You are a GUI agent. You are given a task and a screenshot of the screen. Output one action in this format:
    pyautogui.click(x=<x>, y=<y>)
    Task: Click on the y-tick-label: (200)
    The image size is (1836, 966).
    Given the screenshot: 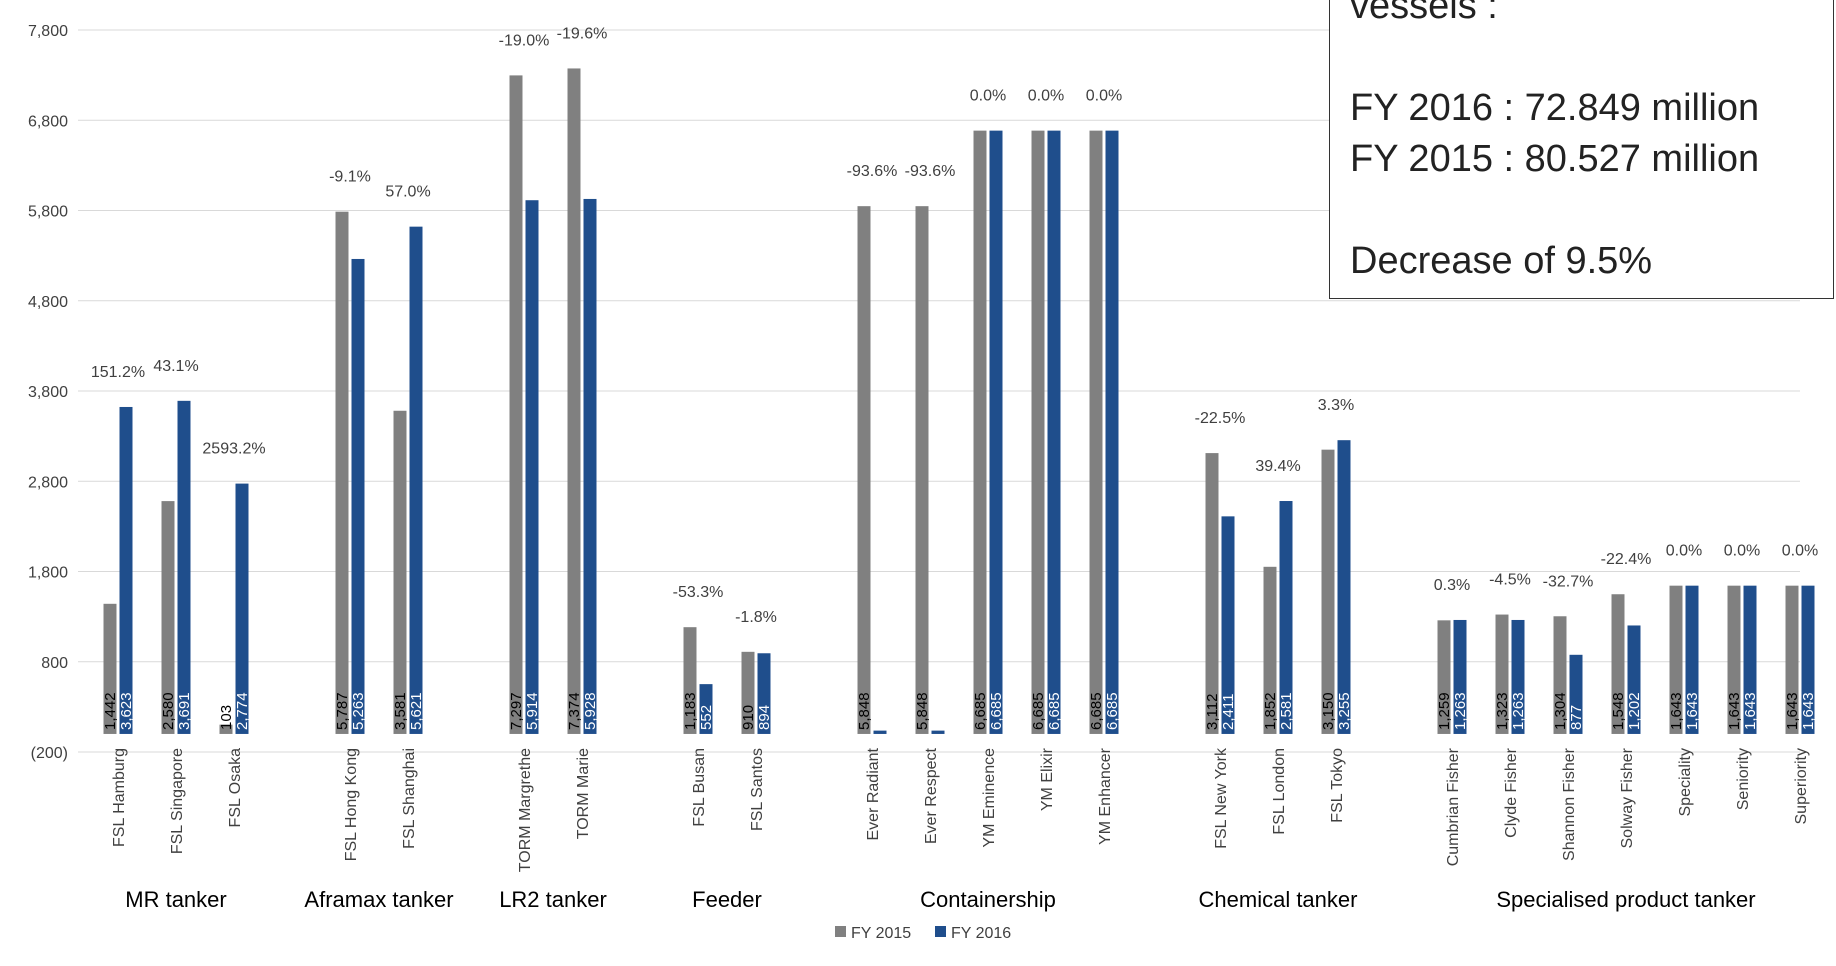 What is the action you would take?
    pyautogui.click(x=49, y=753)
    